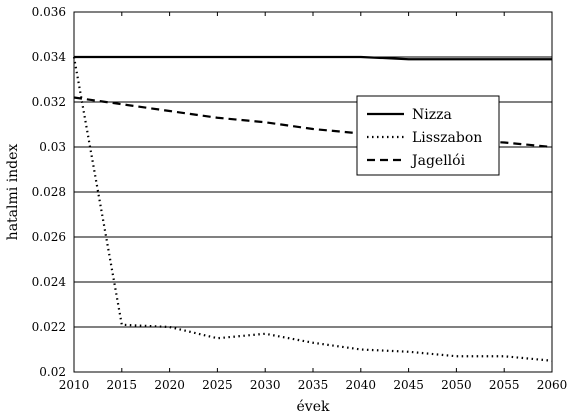 This screenshot has width=569, height=415. Describe the element at coordinates (361, 385) in the screenshot. I see `x-tick-label: 2040` at that location.